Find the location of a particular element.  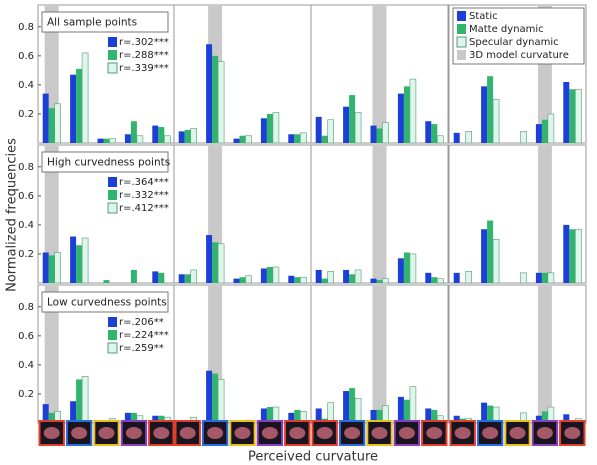

row-title: High curvedness points is located at coordinates (108, 163).